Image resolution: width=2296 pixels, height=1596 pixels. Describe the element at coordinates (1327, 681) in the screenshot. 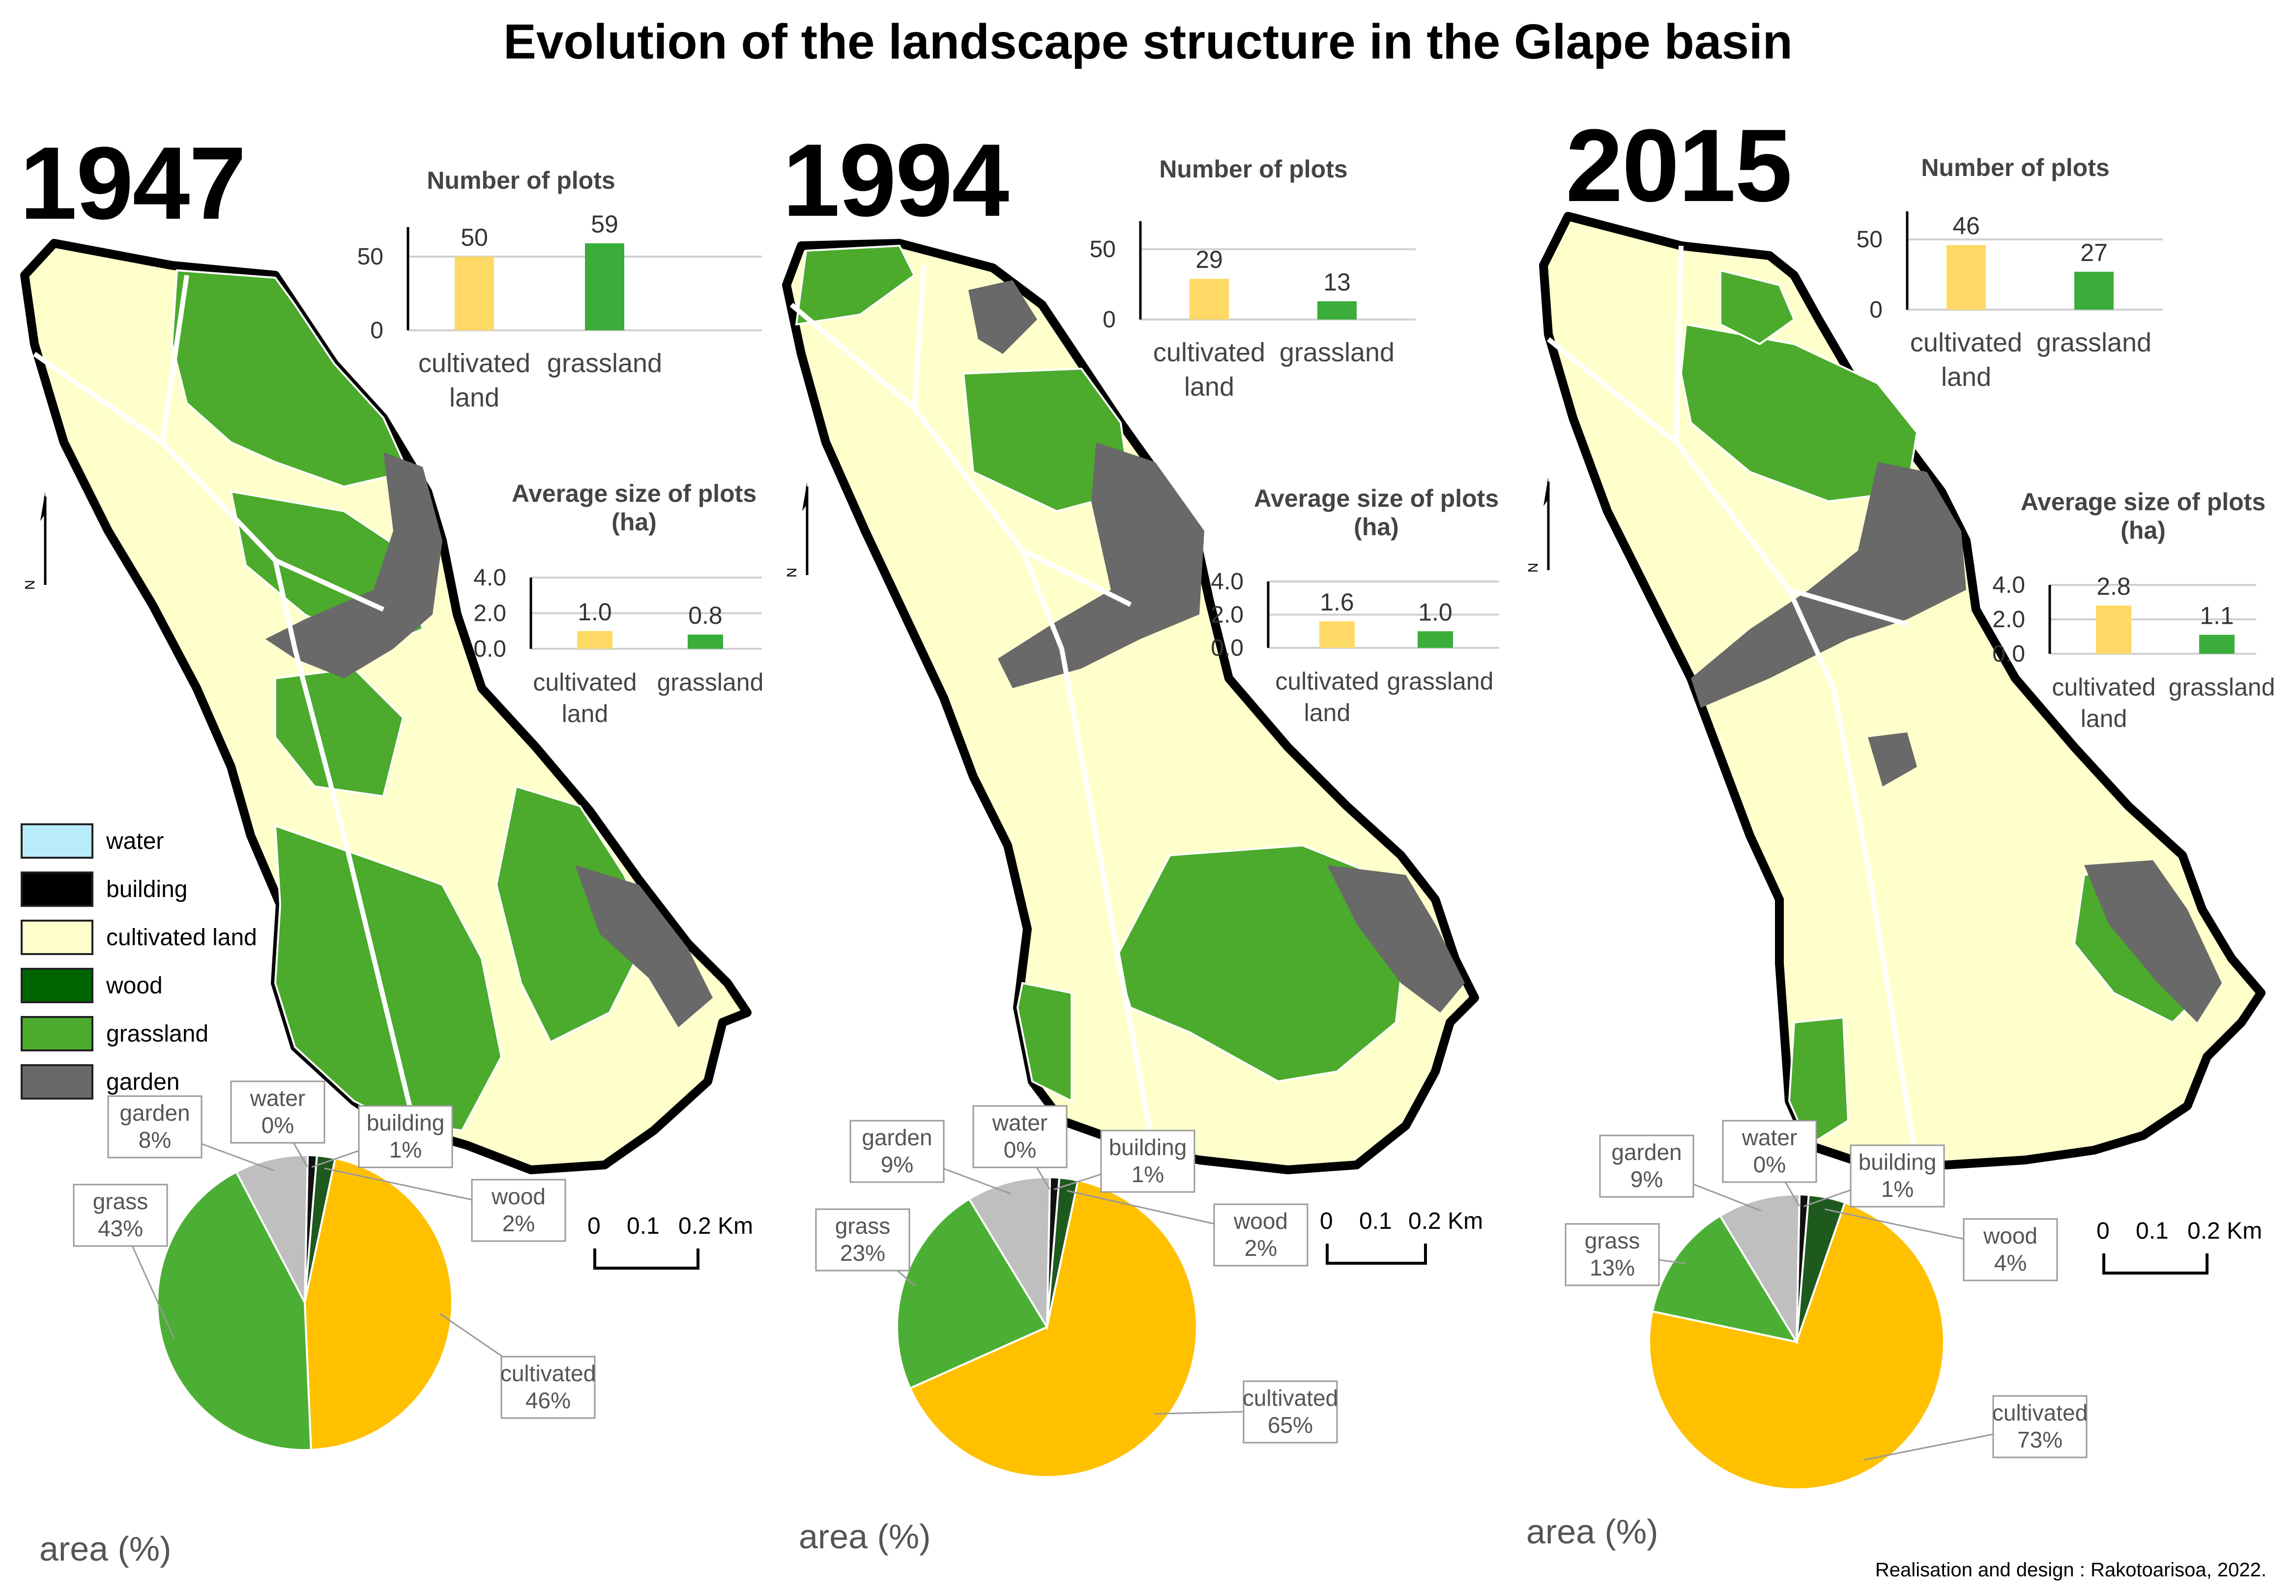

I see `size-category-label-1994-0a: cultivated` at that location.